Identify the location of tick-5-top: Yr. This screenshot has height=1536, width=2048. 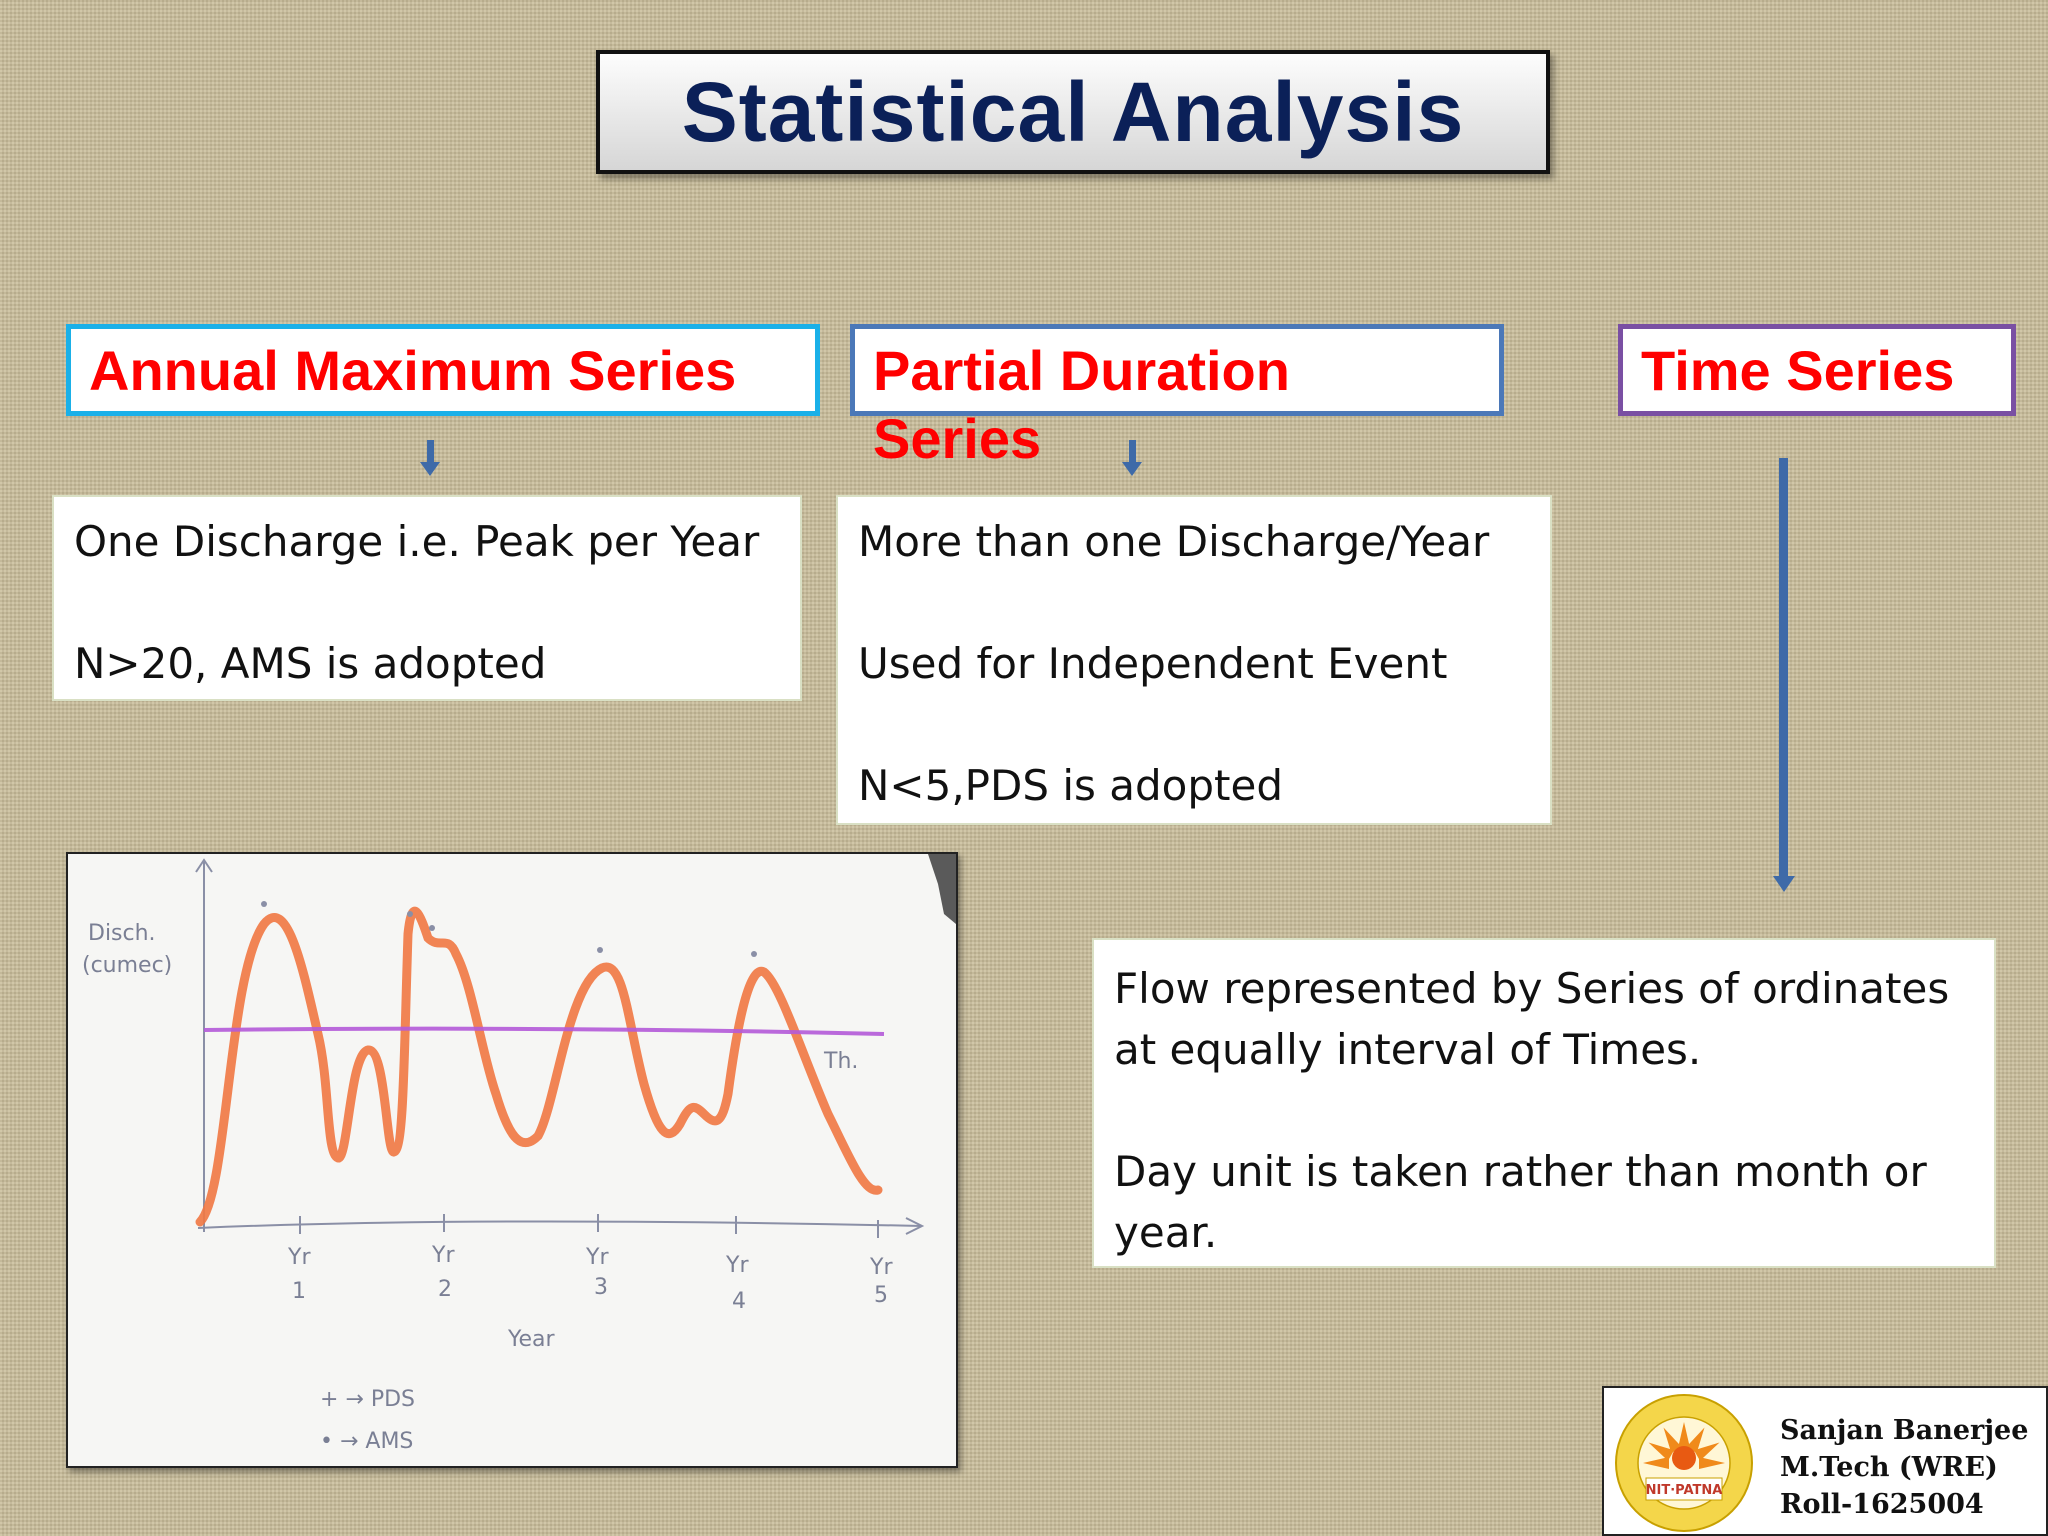
(881, 1267).